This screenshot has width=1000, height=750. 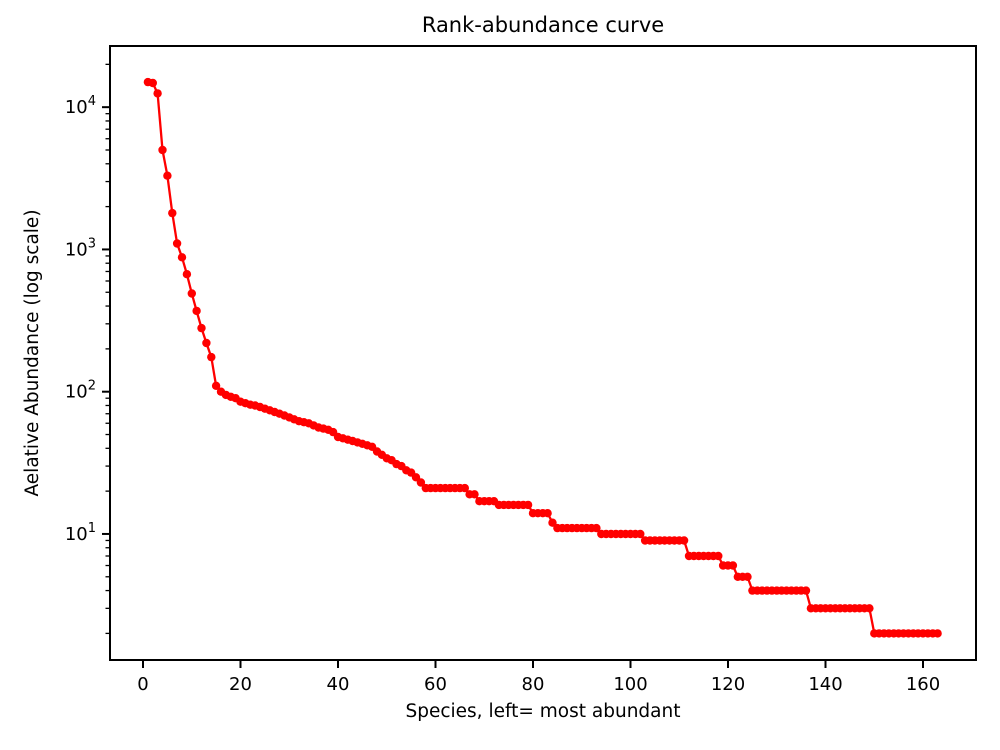 What do you see at coordinates (142, 684) in the screenshot?
I see `x-tick-label: 0` at bounding box center [142, 684].